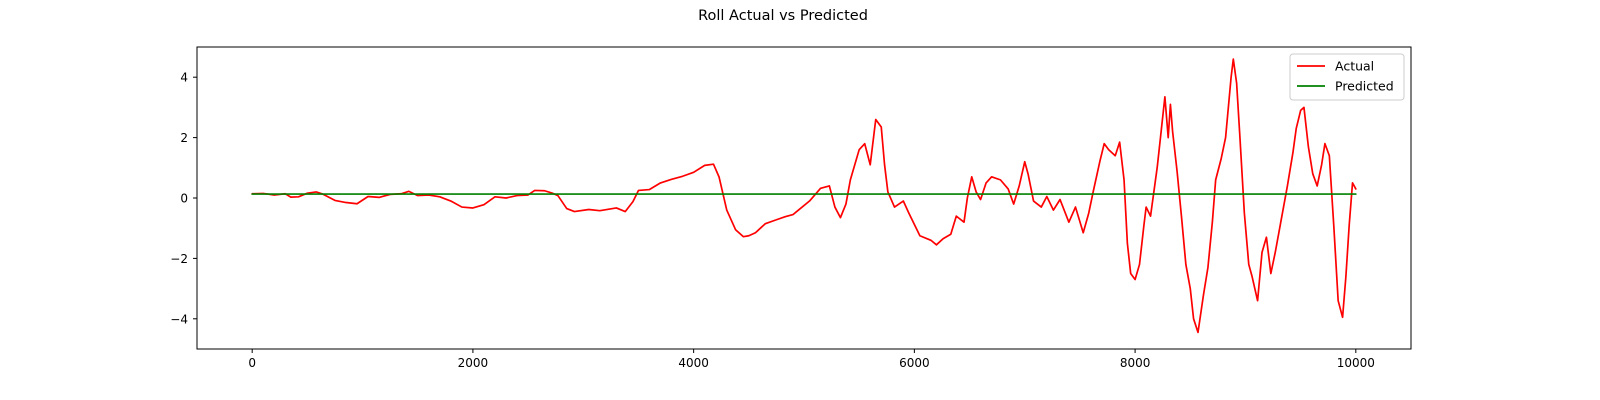 This screenshot has height=400, width=1600. Describe the element at coordinates (1364, 86) in the screenshot. I see `legend-predicted-label: Predicted` at that location.